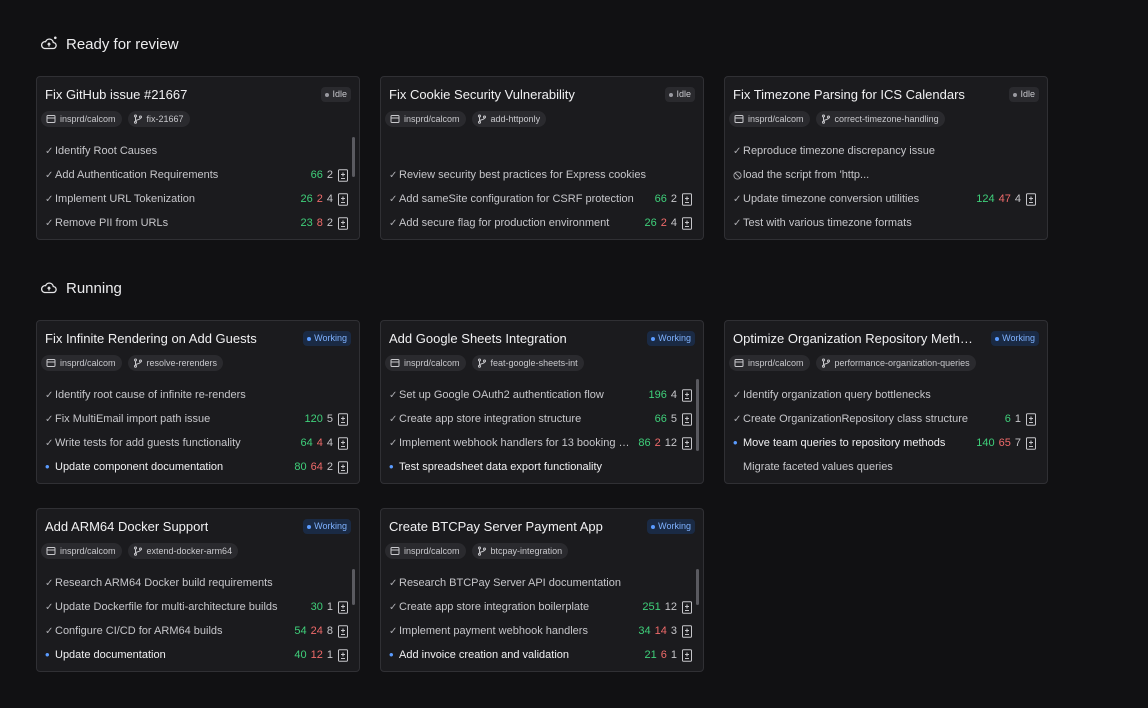 The image size is (1148, 708). Describe the element at coordinates (885, 151) in the screenshot. I see `task-item: ✓ Reproduce timezone discrepancy issue` at that location.